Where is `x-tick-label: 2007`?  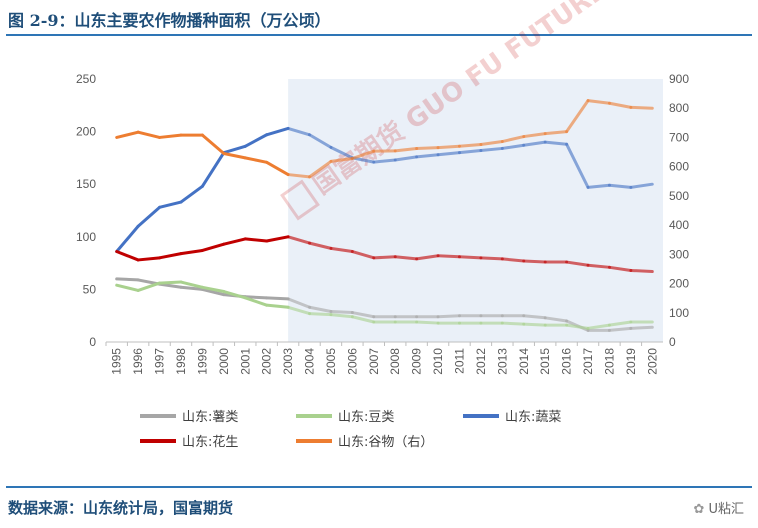 x-tick-label: 2007 is located at coordinates (374, 361).